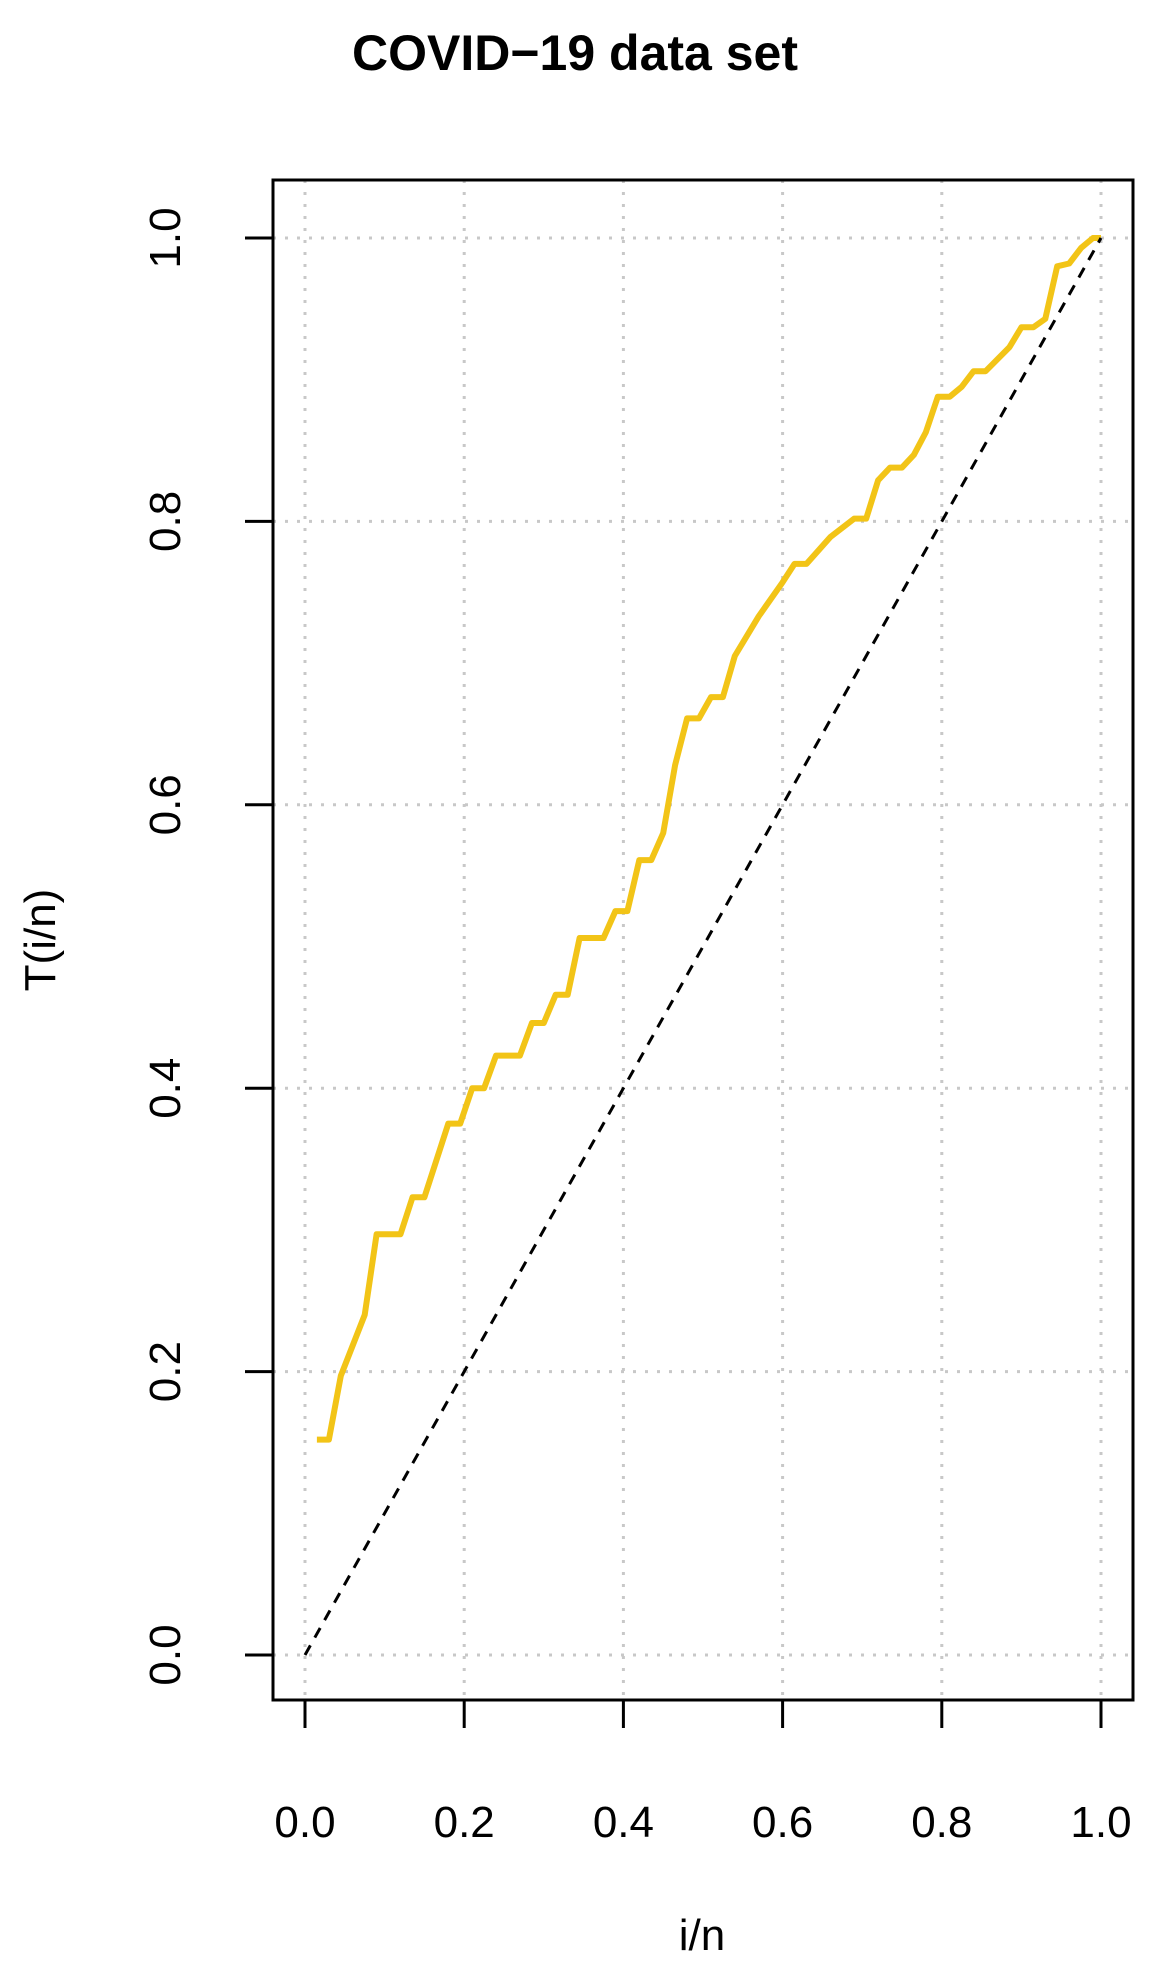  Describe the element at coordinates (782, 1822) in the screenshot. I see `x-tick-label: 0.6` at that location.